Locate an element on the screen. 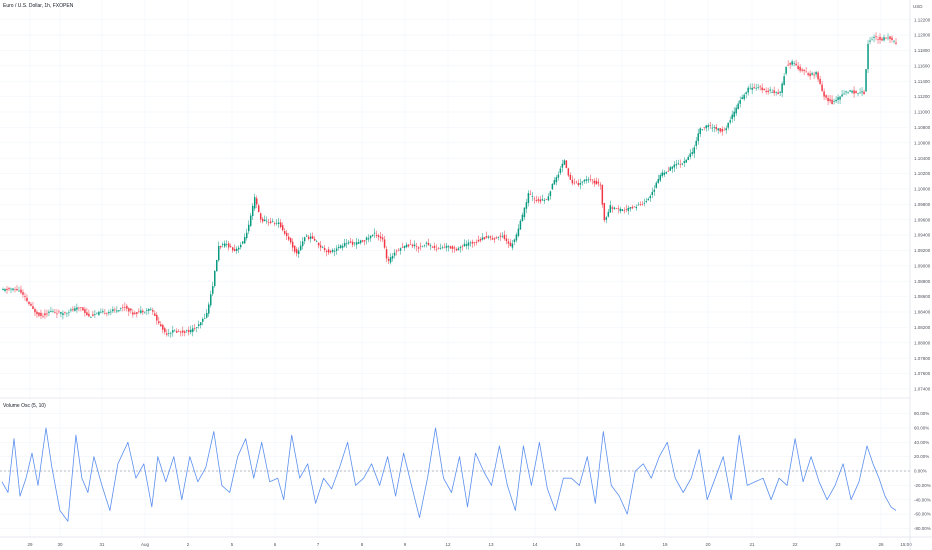 The height and width of the screenshot is (550, 932). x-tick-label: 21 is located at coordinates (752, 544).